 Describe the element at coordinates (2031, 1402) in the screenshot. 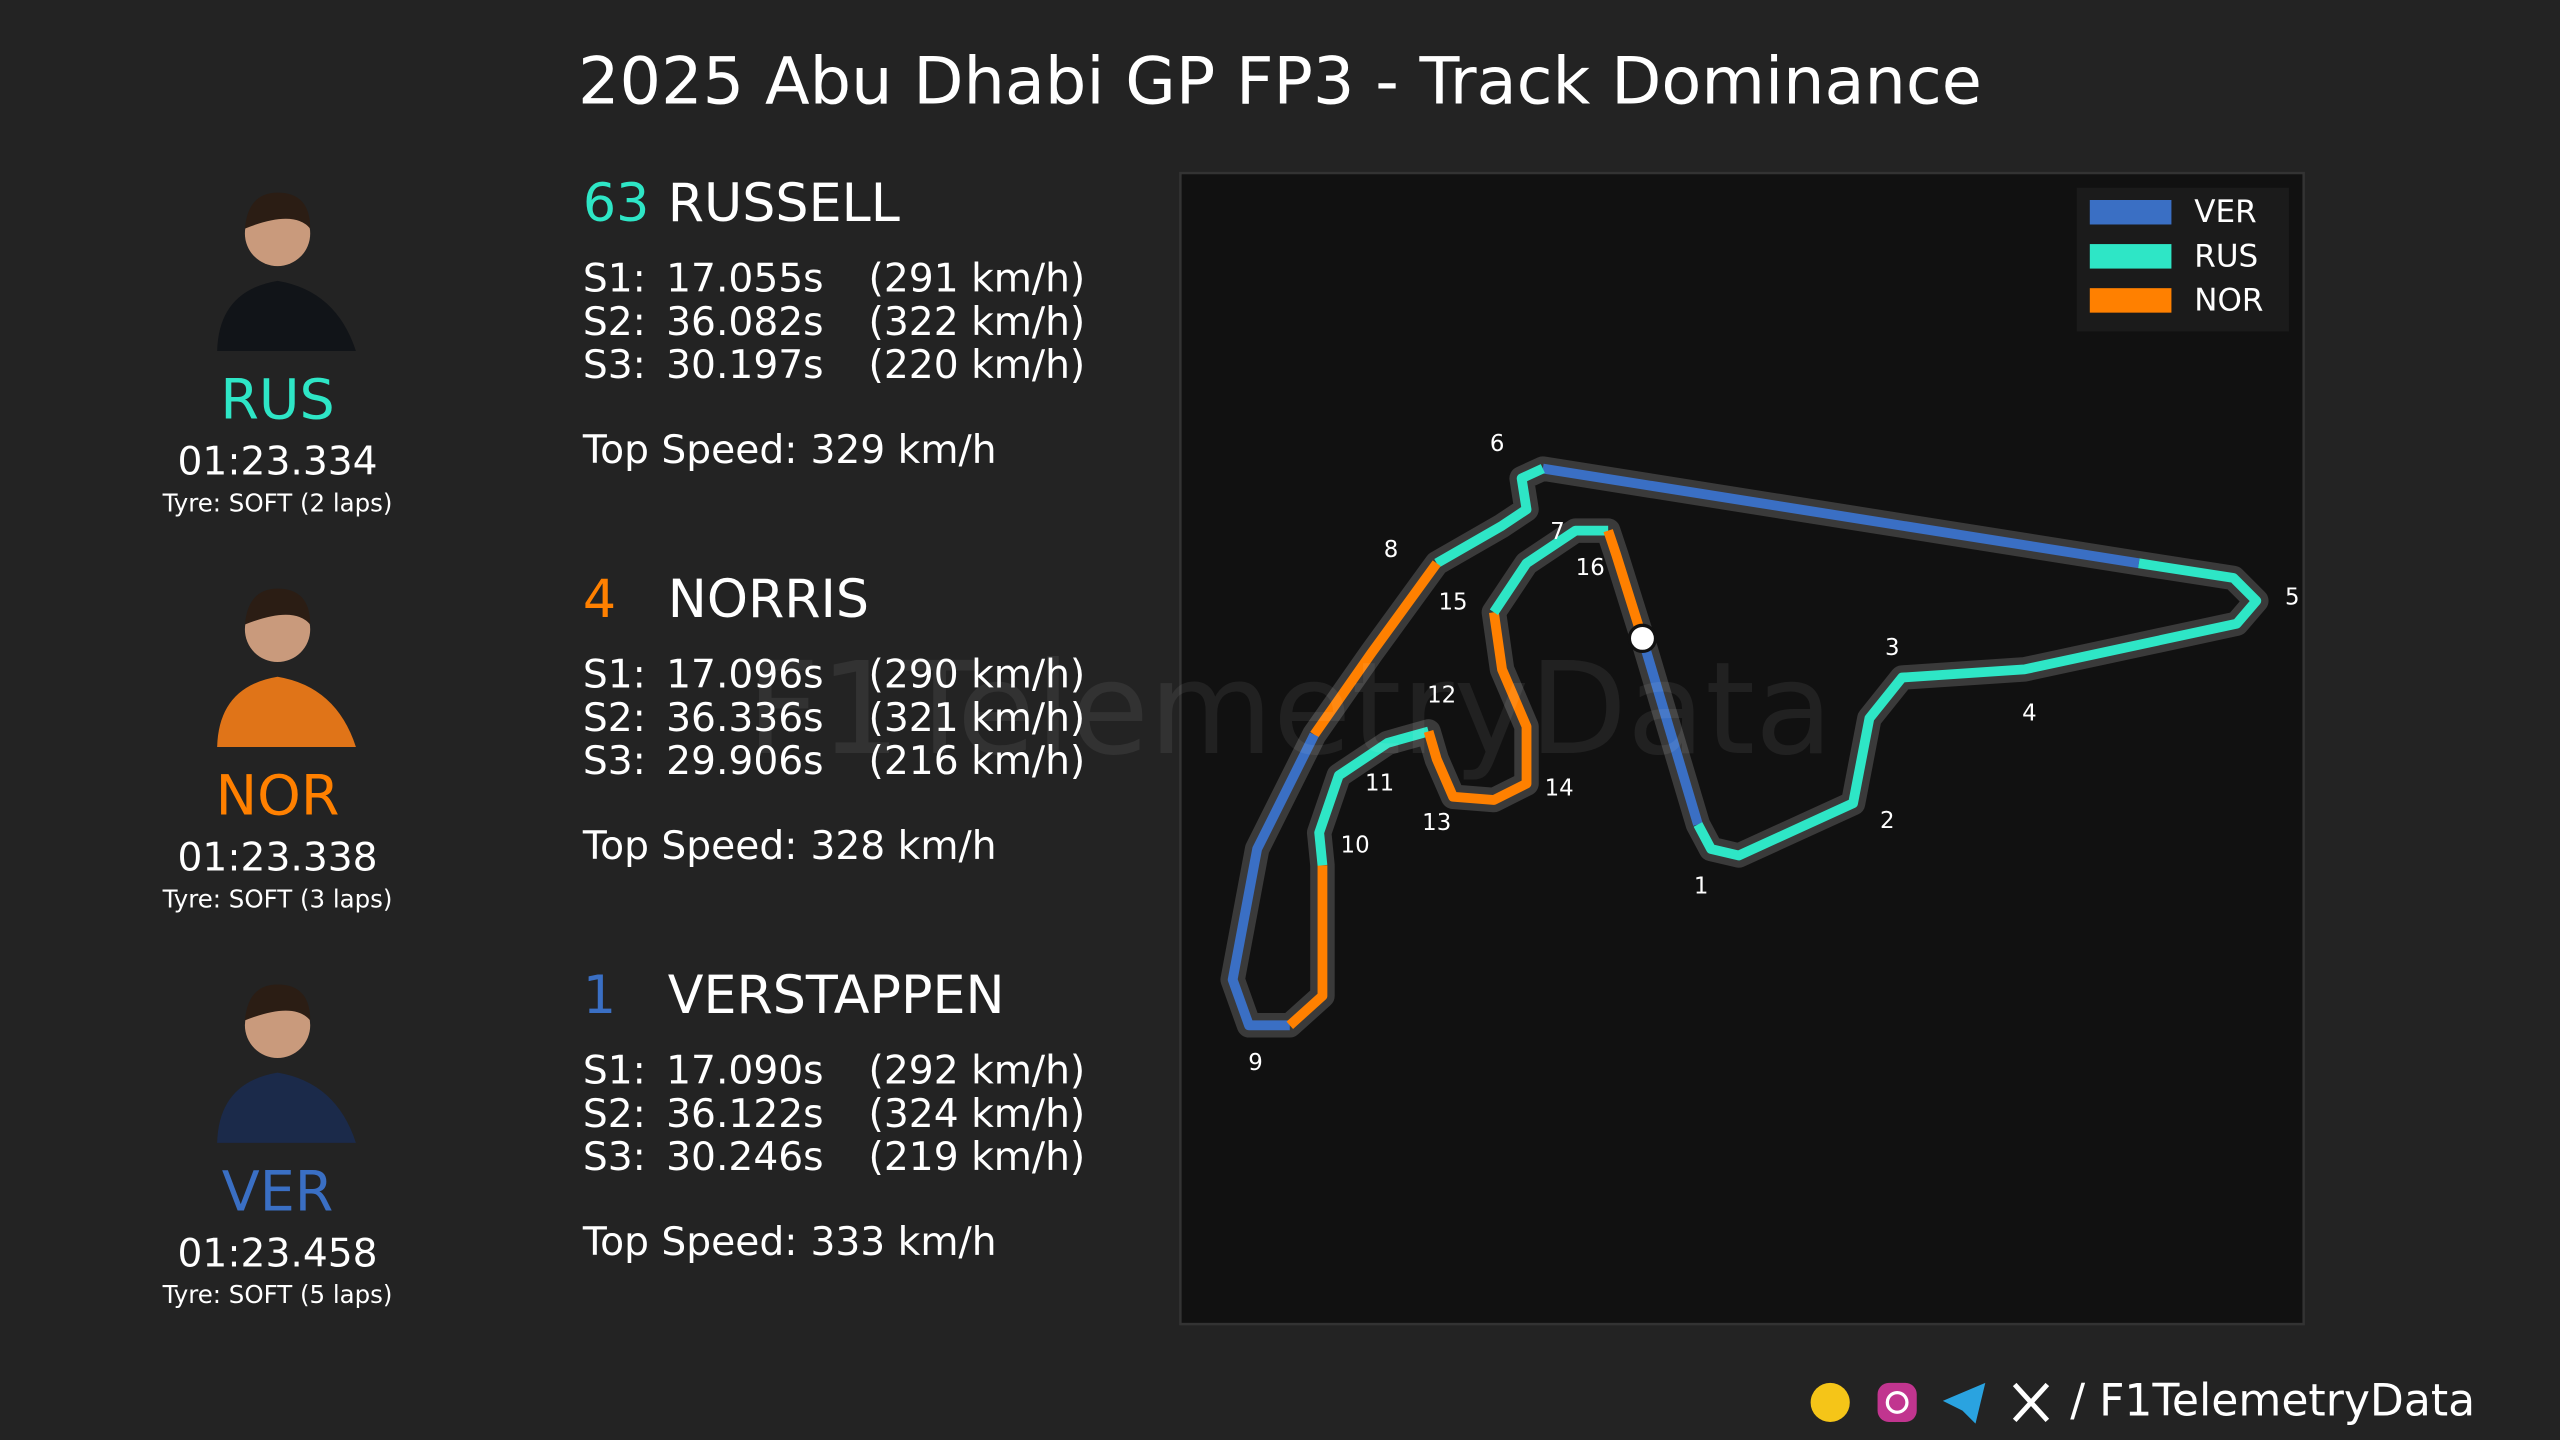

I see `icon-x` at that location.